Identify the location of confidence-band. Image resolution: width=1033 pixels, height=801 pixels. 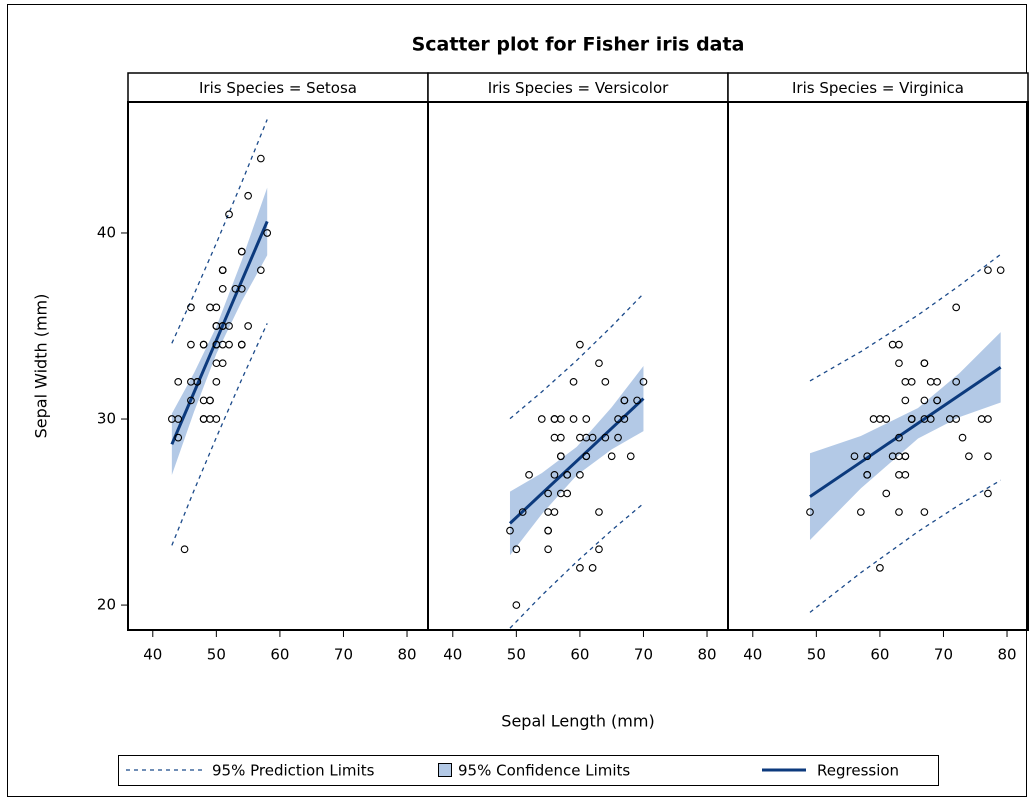
(905, 436).